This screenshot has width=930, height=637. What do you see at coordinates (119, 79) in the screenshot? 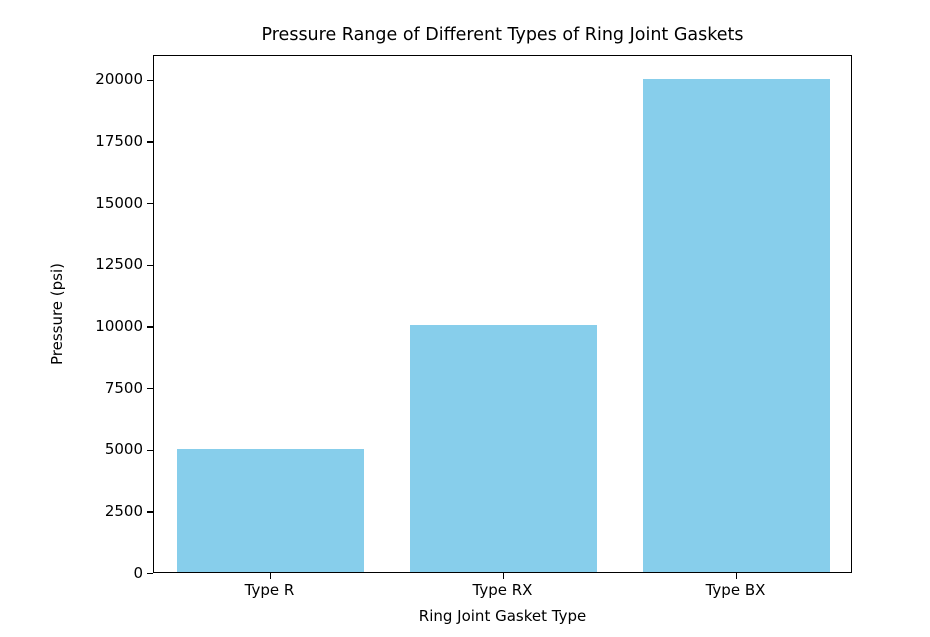
I see `y-tick-label: 20000` at bounding box center [119, 79].